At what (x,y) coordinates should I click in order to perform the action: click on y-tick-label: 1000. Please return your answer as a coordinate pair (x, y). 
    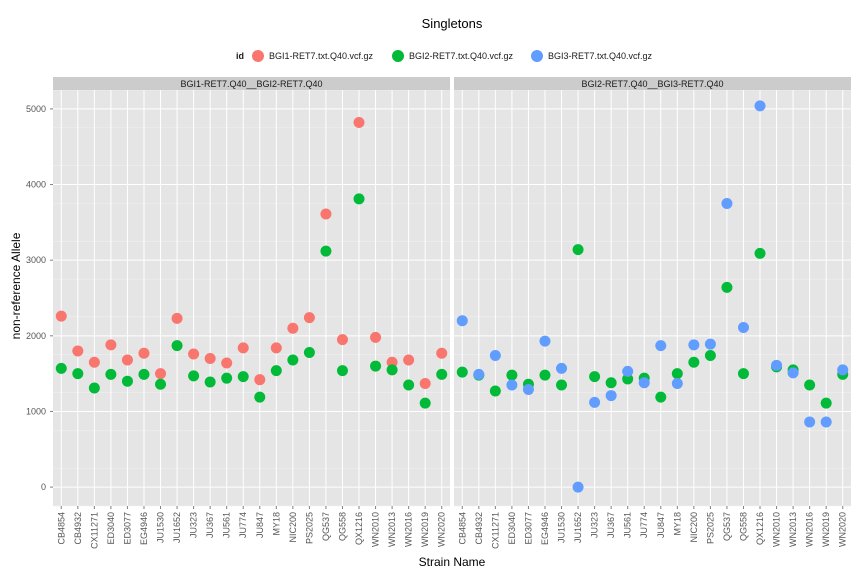
    Looking at the image, I should click on (36, 411).